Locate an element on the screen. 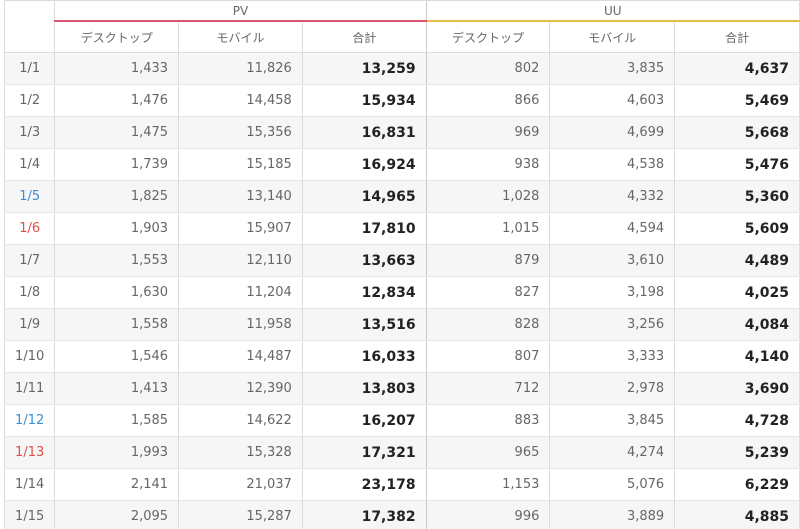  cell-pv-total: 17,321 is located at coordinates (364, 452).